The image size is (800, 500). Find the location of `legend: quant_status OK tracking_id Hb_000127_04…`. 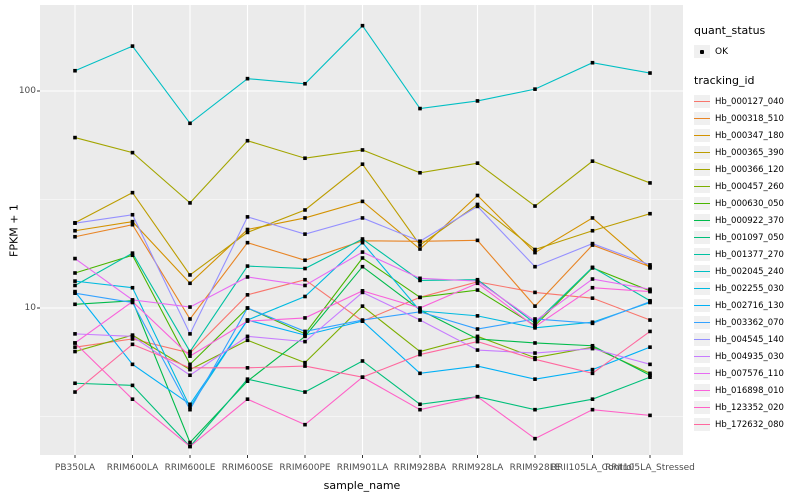

legend: quant_status OK tracking_id Hb_000127_04… is located at coordinates (747, 228).